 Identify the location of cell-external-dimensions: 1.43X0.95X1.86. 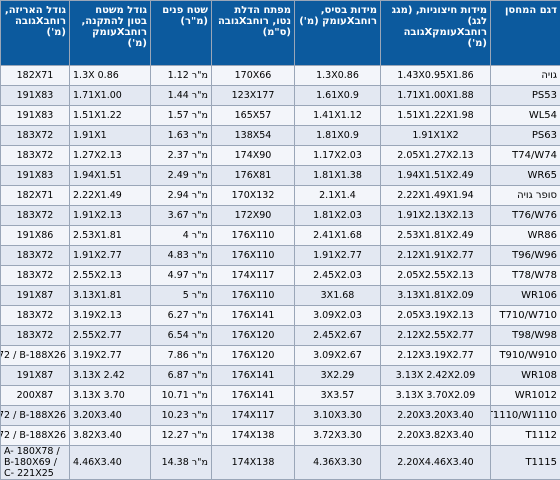
(436, 76).